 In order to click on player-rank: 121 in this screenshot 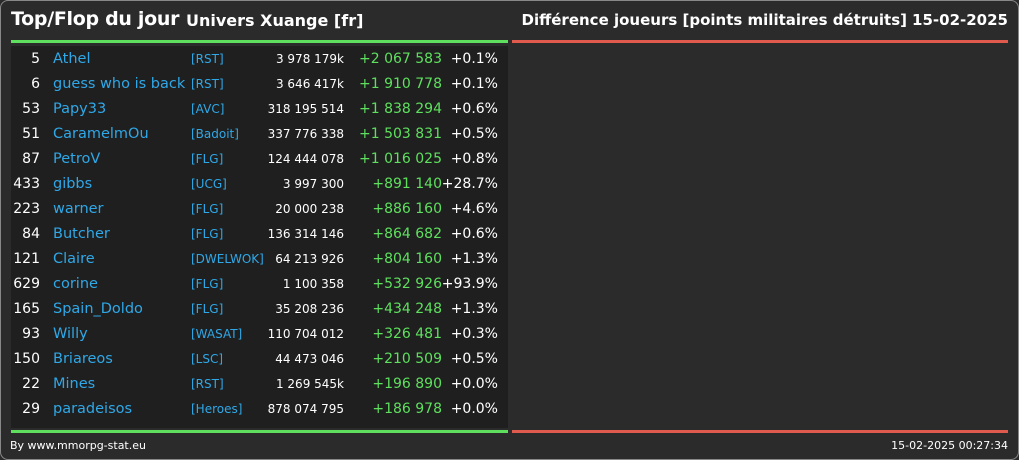, I will do `click(26, 259)`.